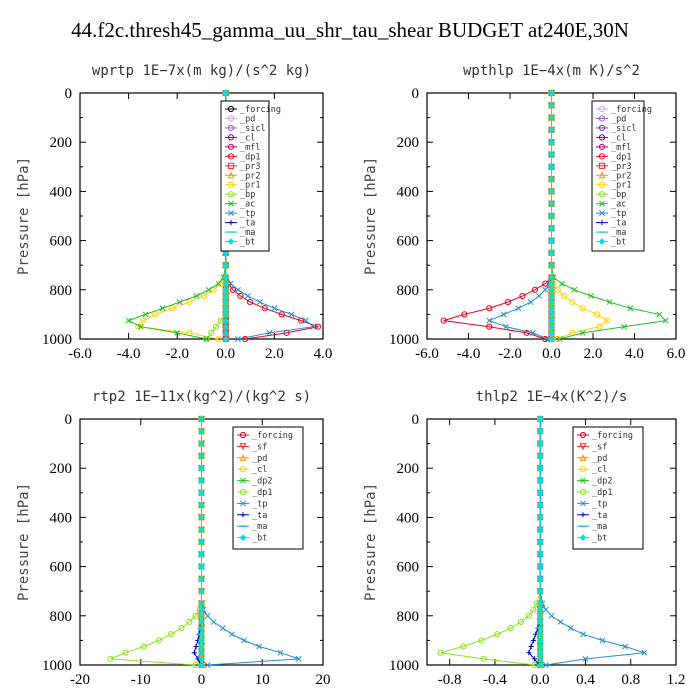 This screenshot has height=700, width=700. I want to click on legend-entry: _bt, so click(599, 539).